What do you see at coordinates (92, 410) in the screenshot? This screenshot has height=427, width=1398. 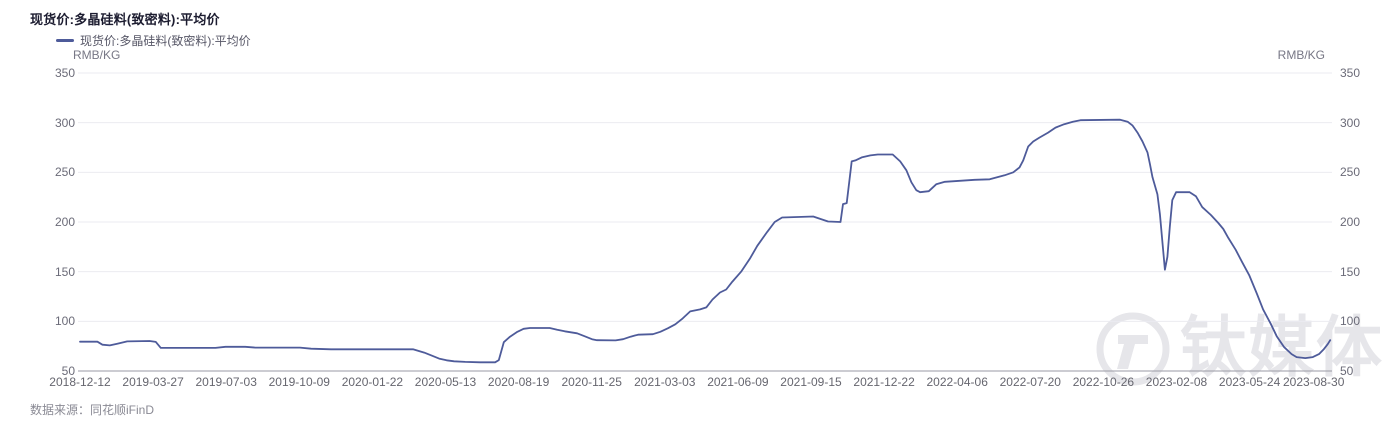 I see `data-source-note: 数据来源：同花顺iFinD` at bounding box center [92, 410].